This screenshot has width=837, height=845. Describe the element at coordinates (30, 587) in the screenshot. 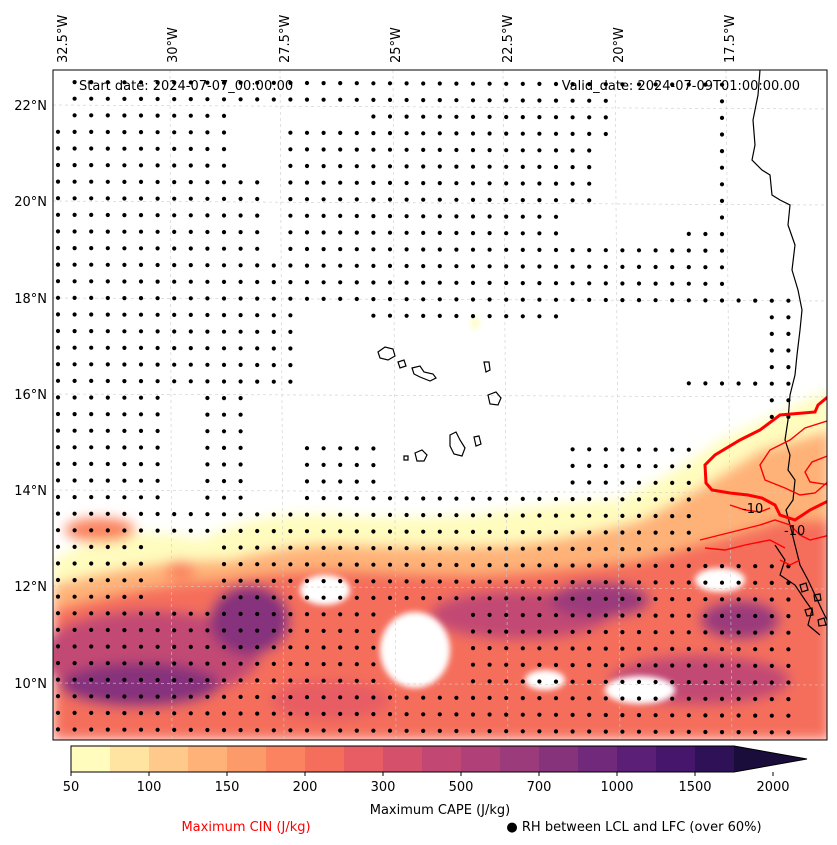

I see `lat-label: 12°N` at that location.